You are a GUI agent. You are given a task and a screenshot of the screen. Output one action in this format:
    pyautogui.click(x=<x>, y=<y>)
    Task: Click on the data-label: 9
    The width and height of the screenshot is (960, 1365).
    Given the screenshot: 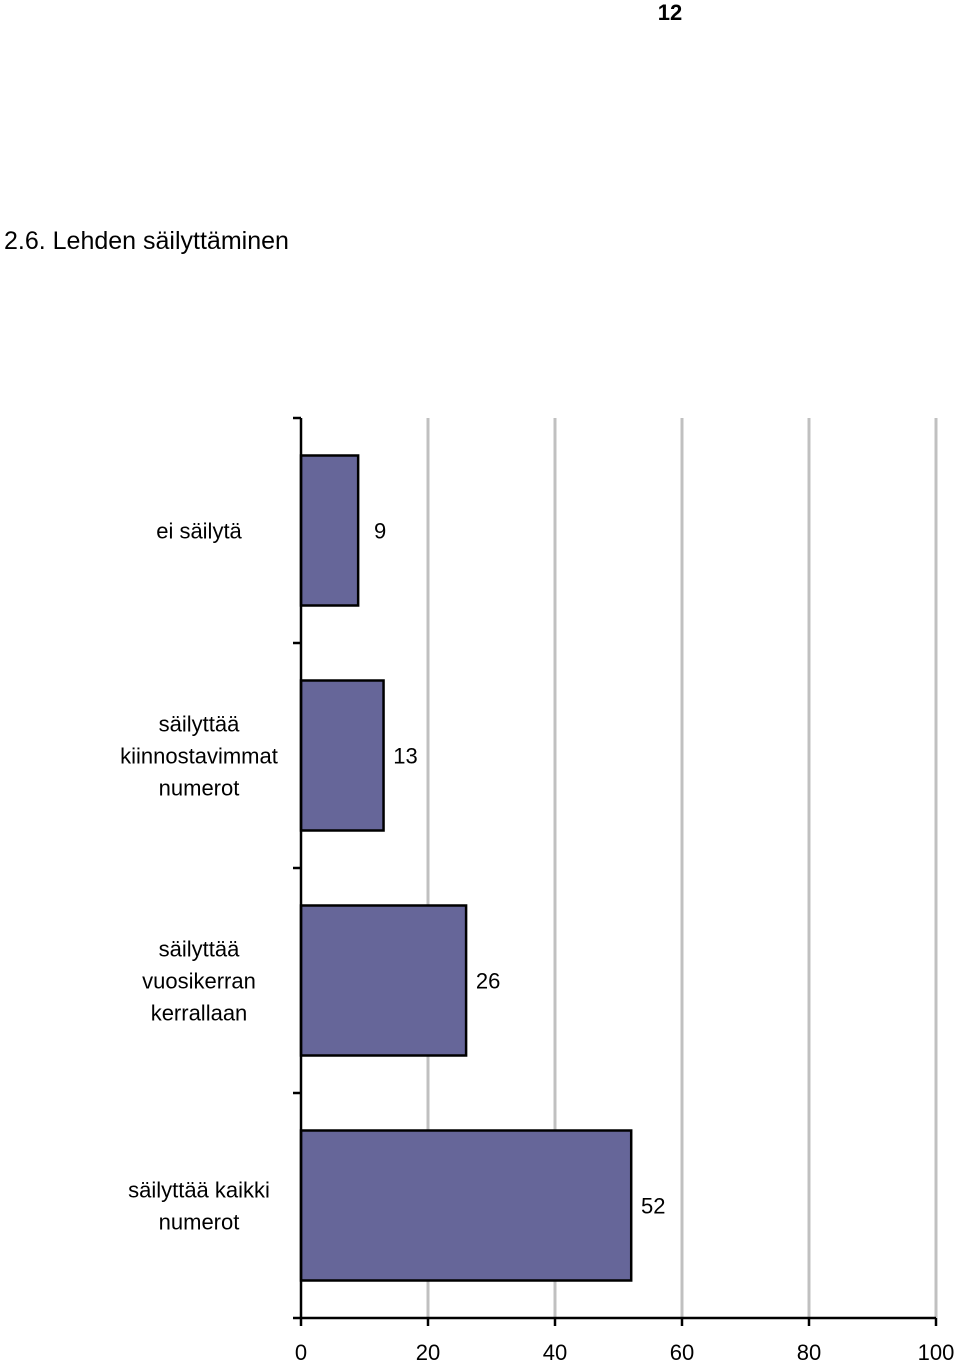 What is the action you would take?
    pyautogui.click(x=380, y=531)
    